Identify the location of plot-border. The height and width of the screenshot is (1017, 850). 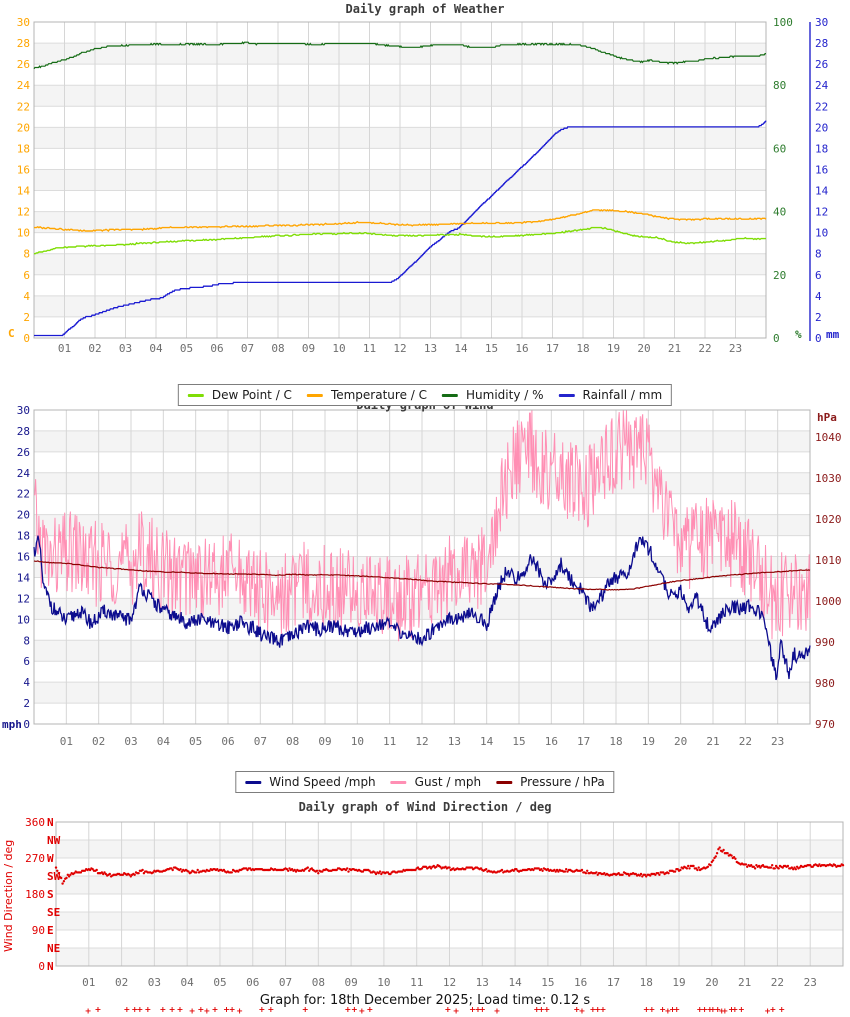
(449, 894).